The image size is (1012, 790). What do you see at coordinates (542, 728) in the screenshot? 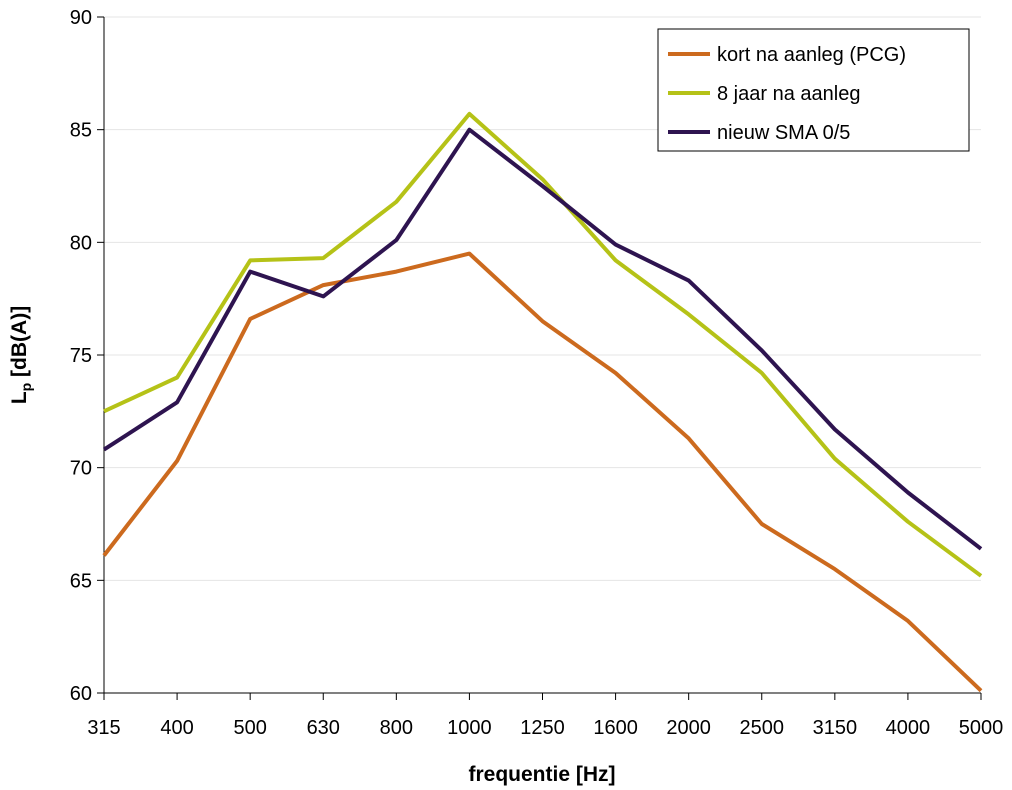
I see `x-tick-label: 1250` at bounding box center [542, 728].